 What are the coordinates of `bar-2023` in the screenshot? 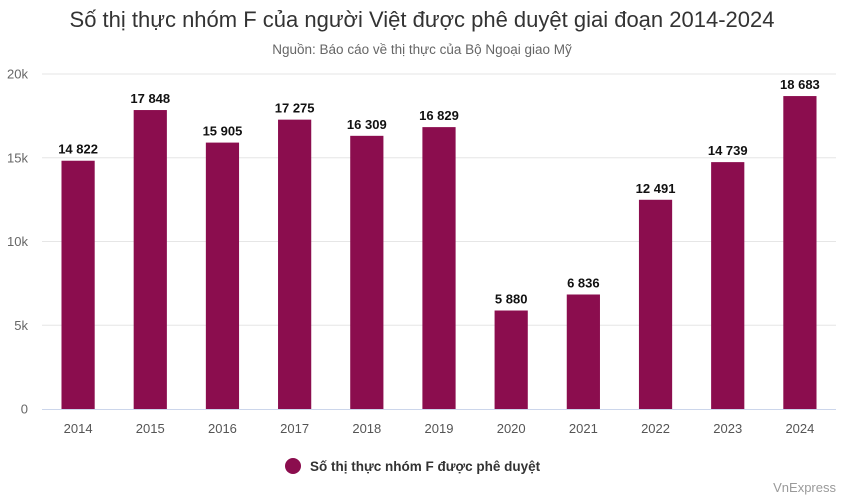 It's located at (728, 285).